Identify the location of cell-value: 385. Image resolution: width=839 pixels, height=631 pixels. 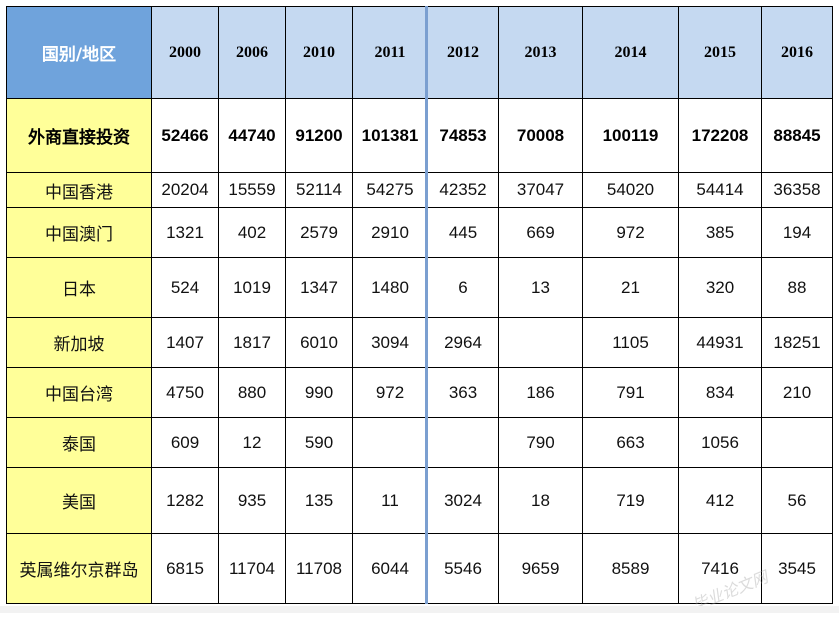
(720, 232).